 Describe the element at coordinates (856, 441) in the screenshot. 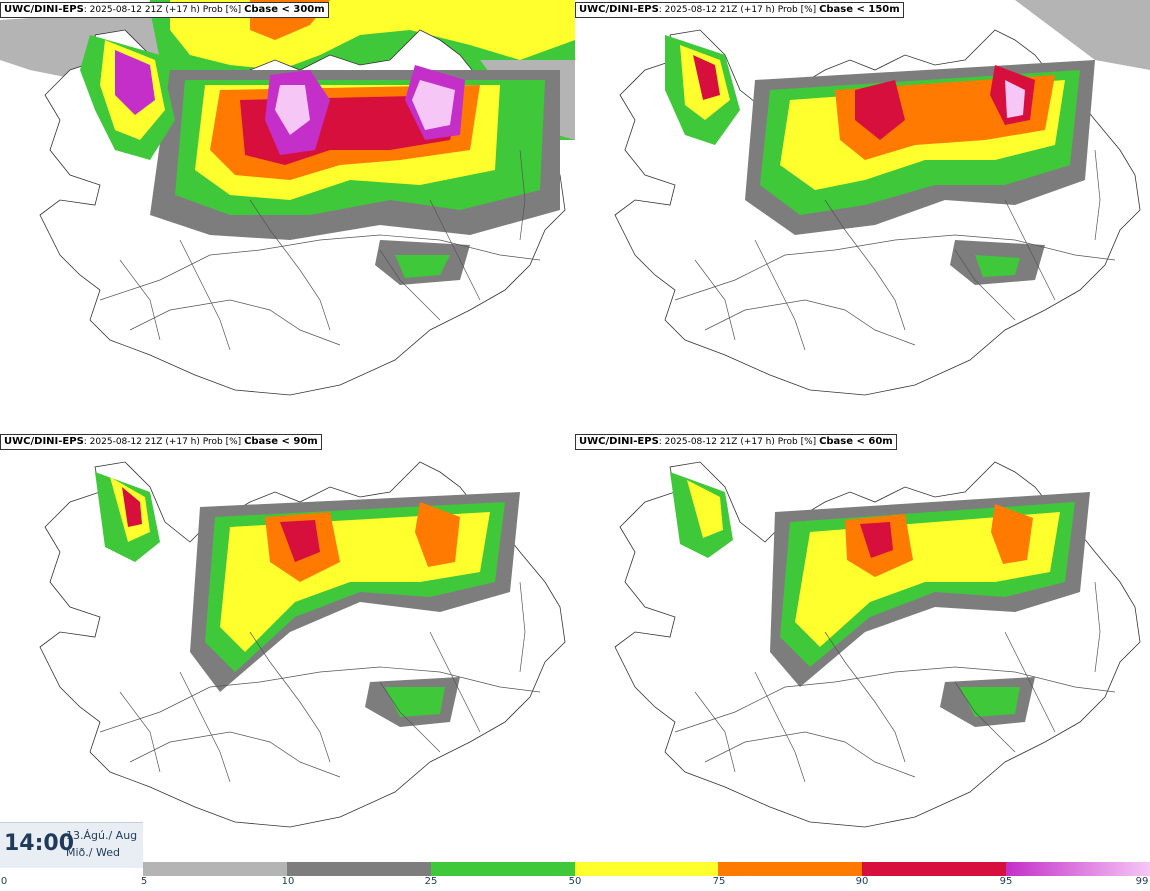

I see `cbase-threshold: Cbase < 60m` at that location.